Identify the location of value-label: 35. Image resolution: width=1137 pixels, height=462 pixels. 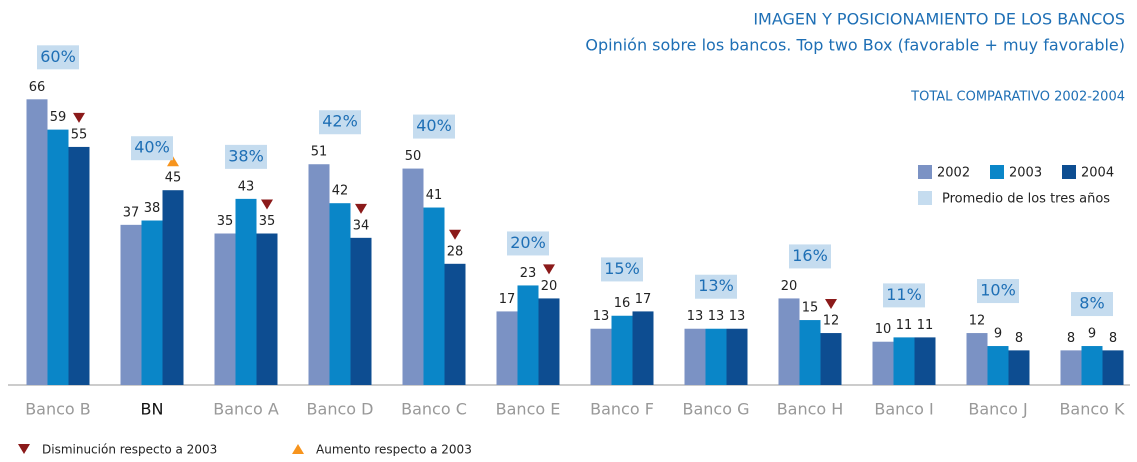
(225, 221).